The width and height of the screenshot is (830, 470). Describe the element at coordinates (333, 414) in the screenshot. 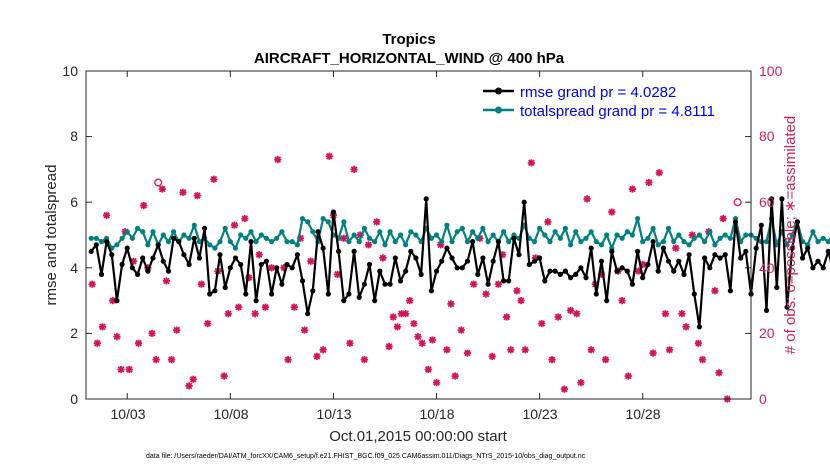

I see `x-tick-label: 10/13` at that location.